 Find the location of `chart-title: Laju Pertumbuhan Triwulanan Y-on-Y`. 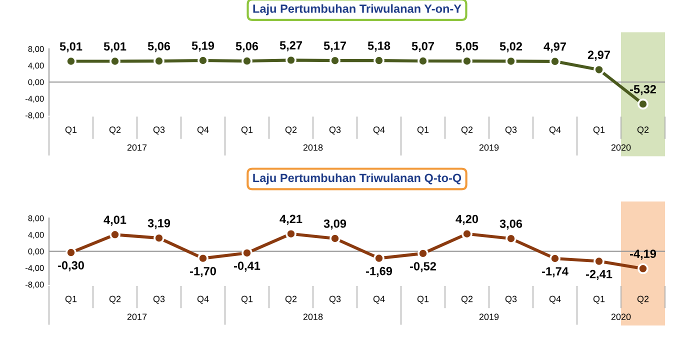

chart-title: Laju Pertumbuhan Triwulanan Y-on-Y is located at coordinates (357, 10).